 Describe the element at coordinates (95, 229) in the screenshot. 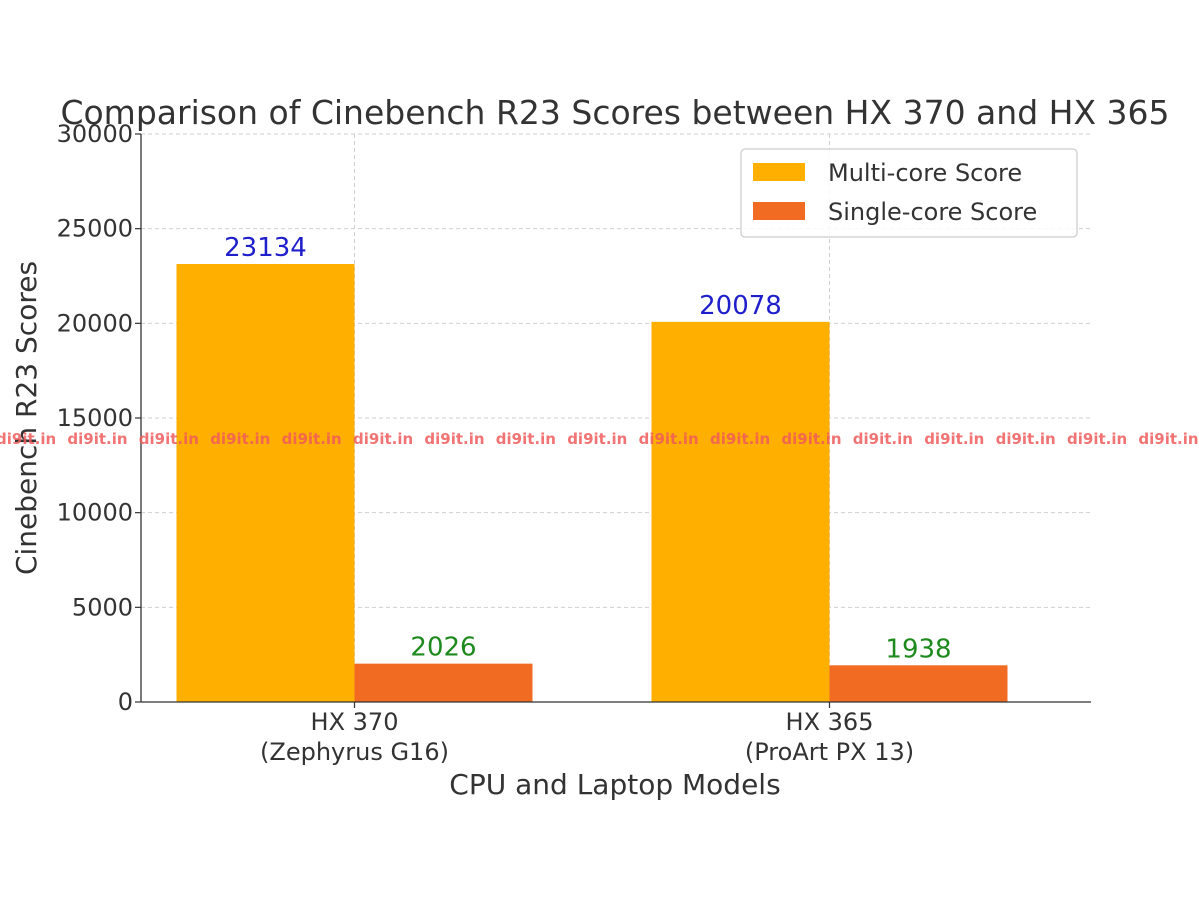

I see `y-tick-label: 25000` at that location.